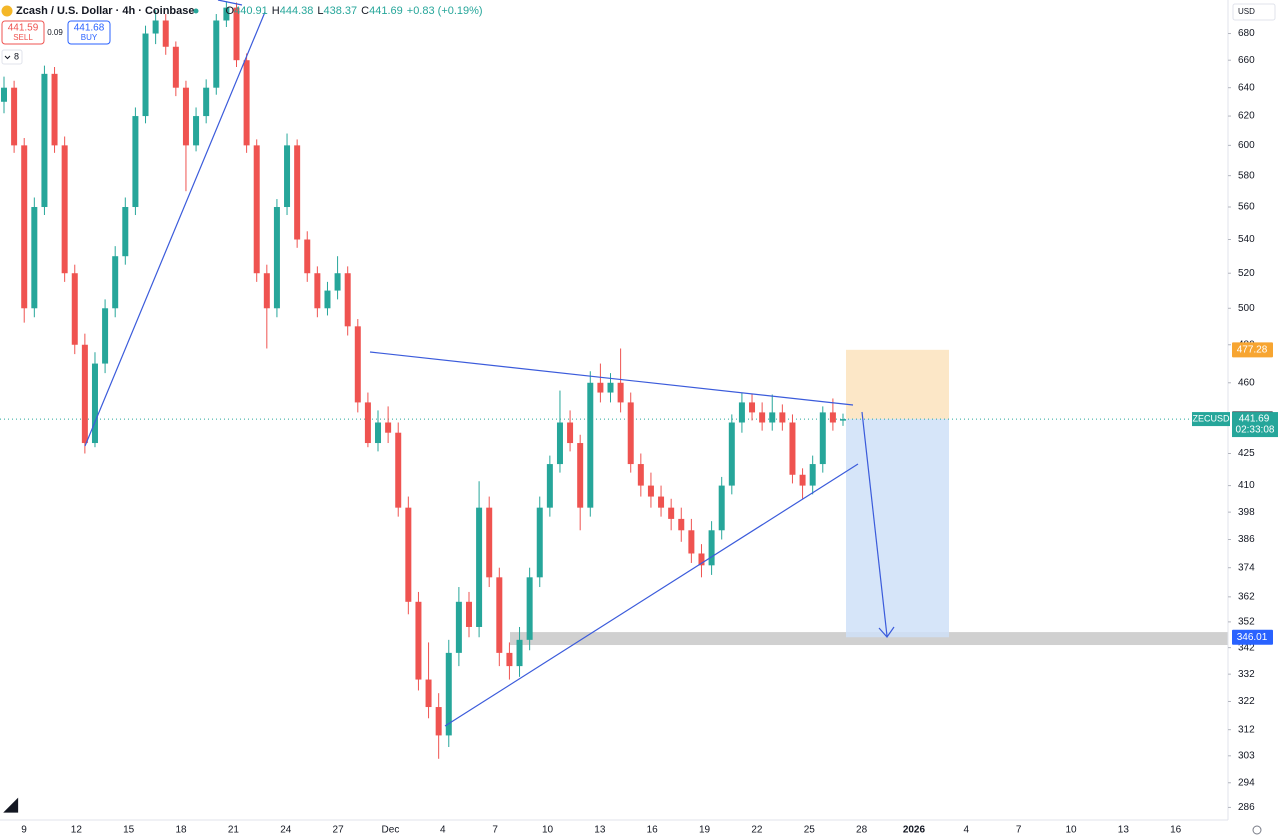  What do you see at coordinates (23, 37) in the screenshot?
I see `sell-label: SELL` at bounding box center [23, 37].